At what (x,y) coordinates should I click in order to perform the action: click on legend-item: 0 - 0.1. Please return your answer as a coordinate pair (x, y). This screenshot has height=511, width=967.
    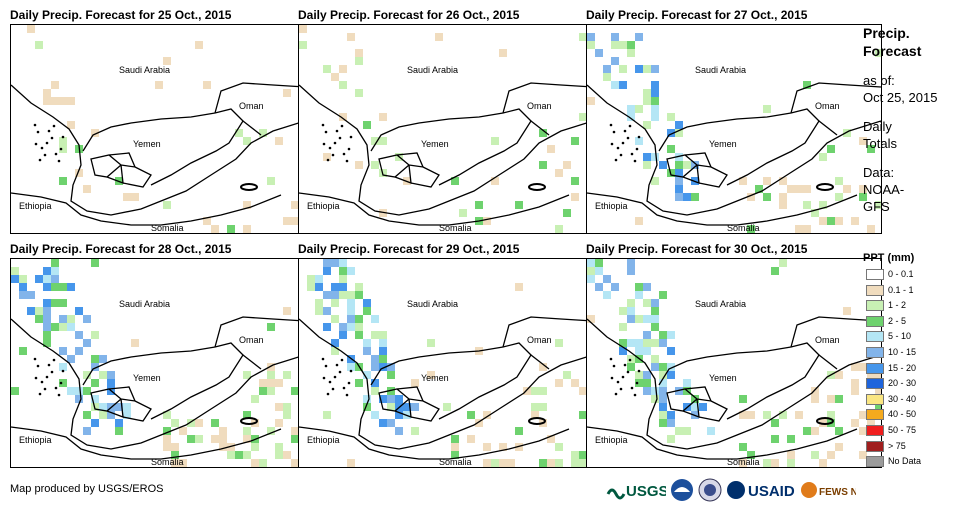
    Looking at the image, I should click on (890, 274).